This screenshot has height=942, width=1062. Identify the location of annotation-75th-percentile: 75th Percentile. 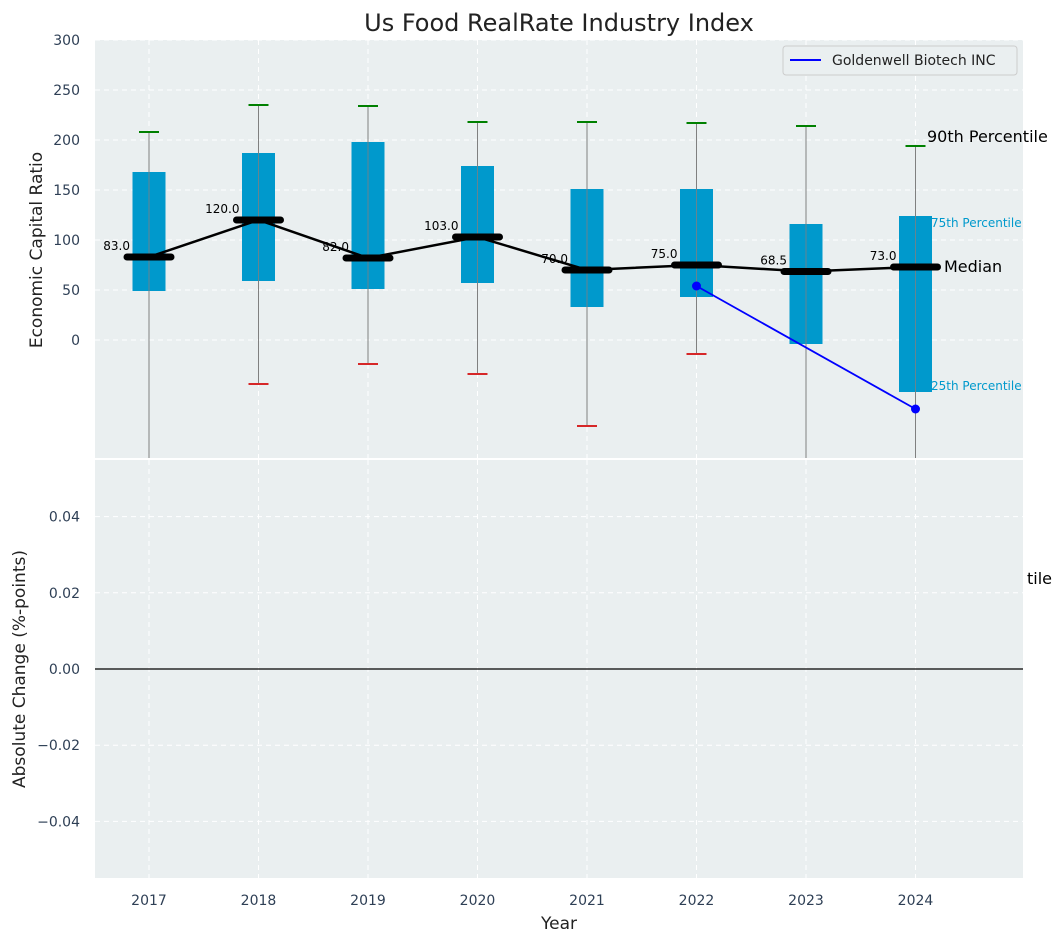
(976, 223).